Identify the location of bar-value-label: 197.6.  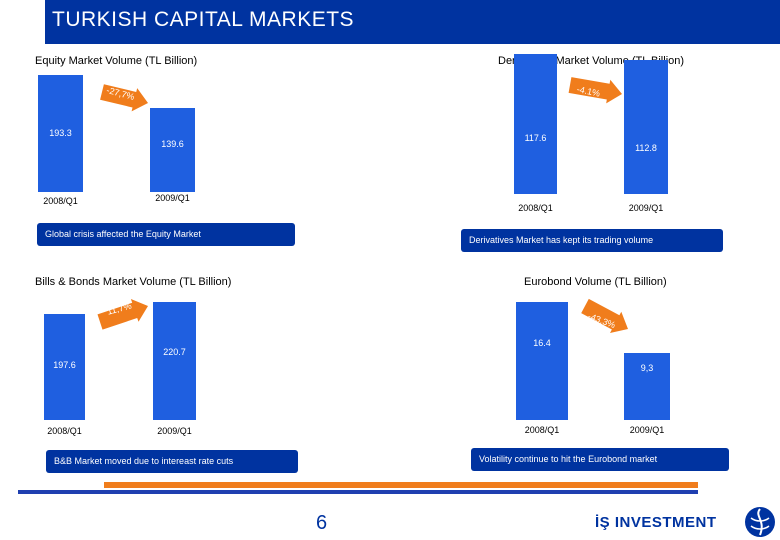
(64, 365).